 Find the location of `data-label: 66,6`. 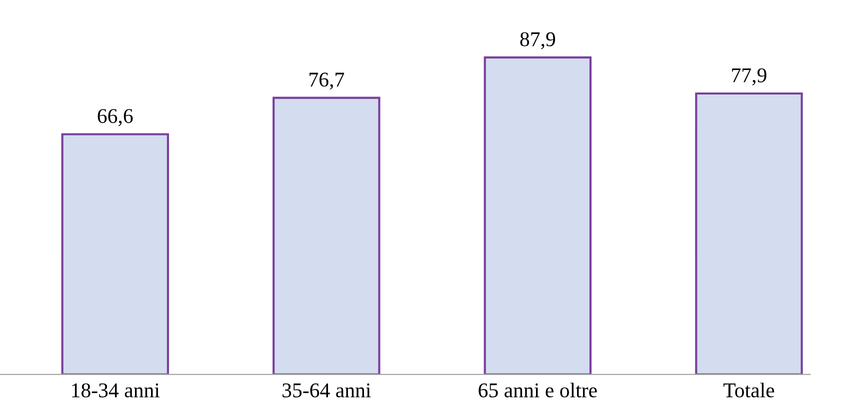

data-label: 66,6 is located at coordinates (115, 117).